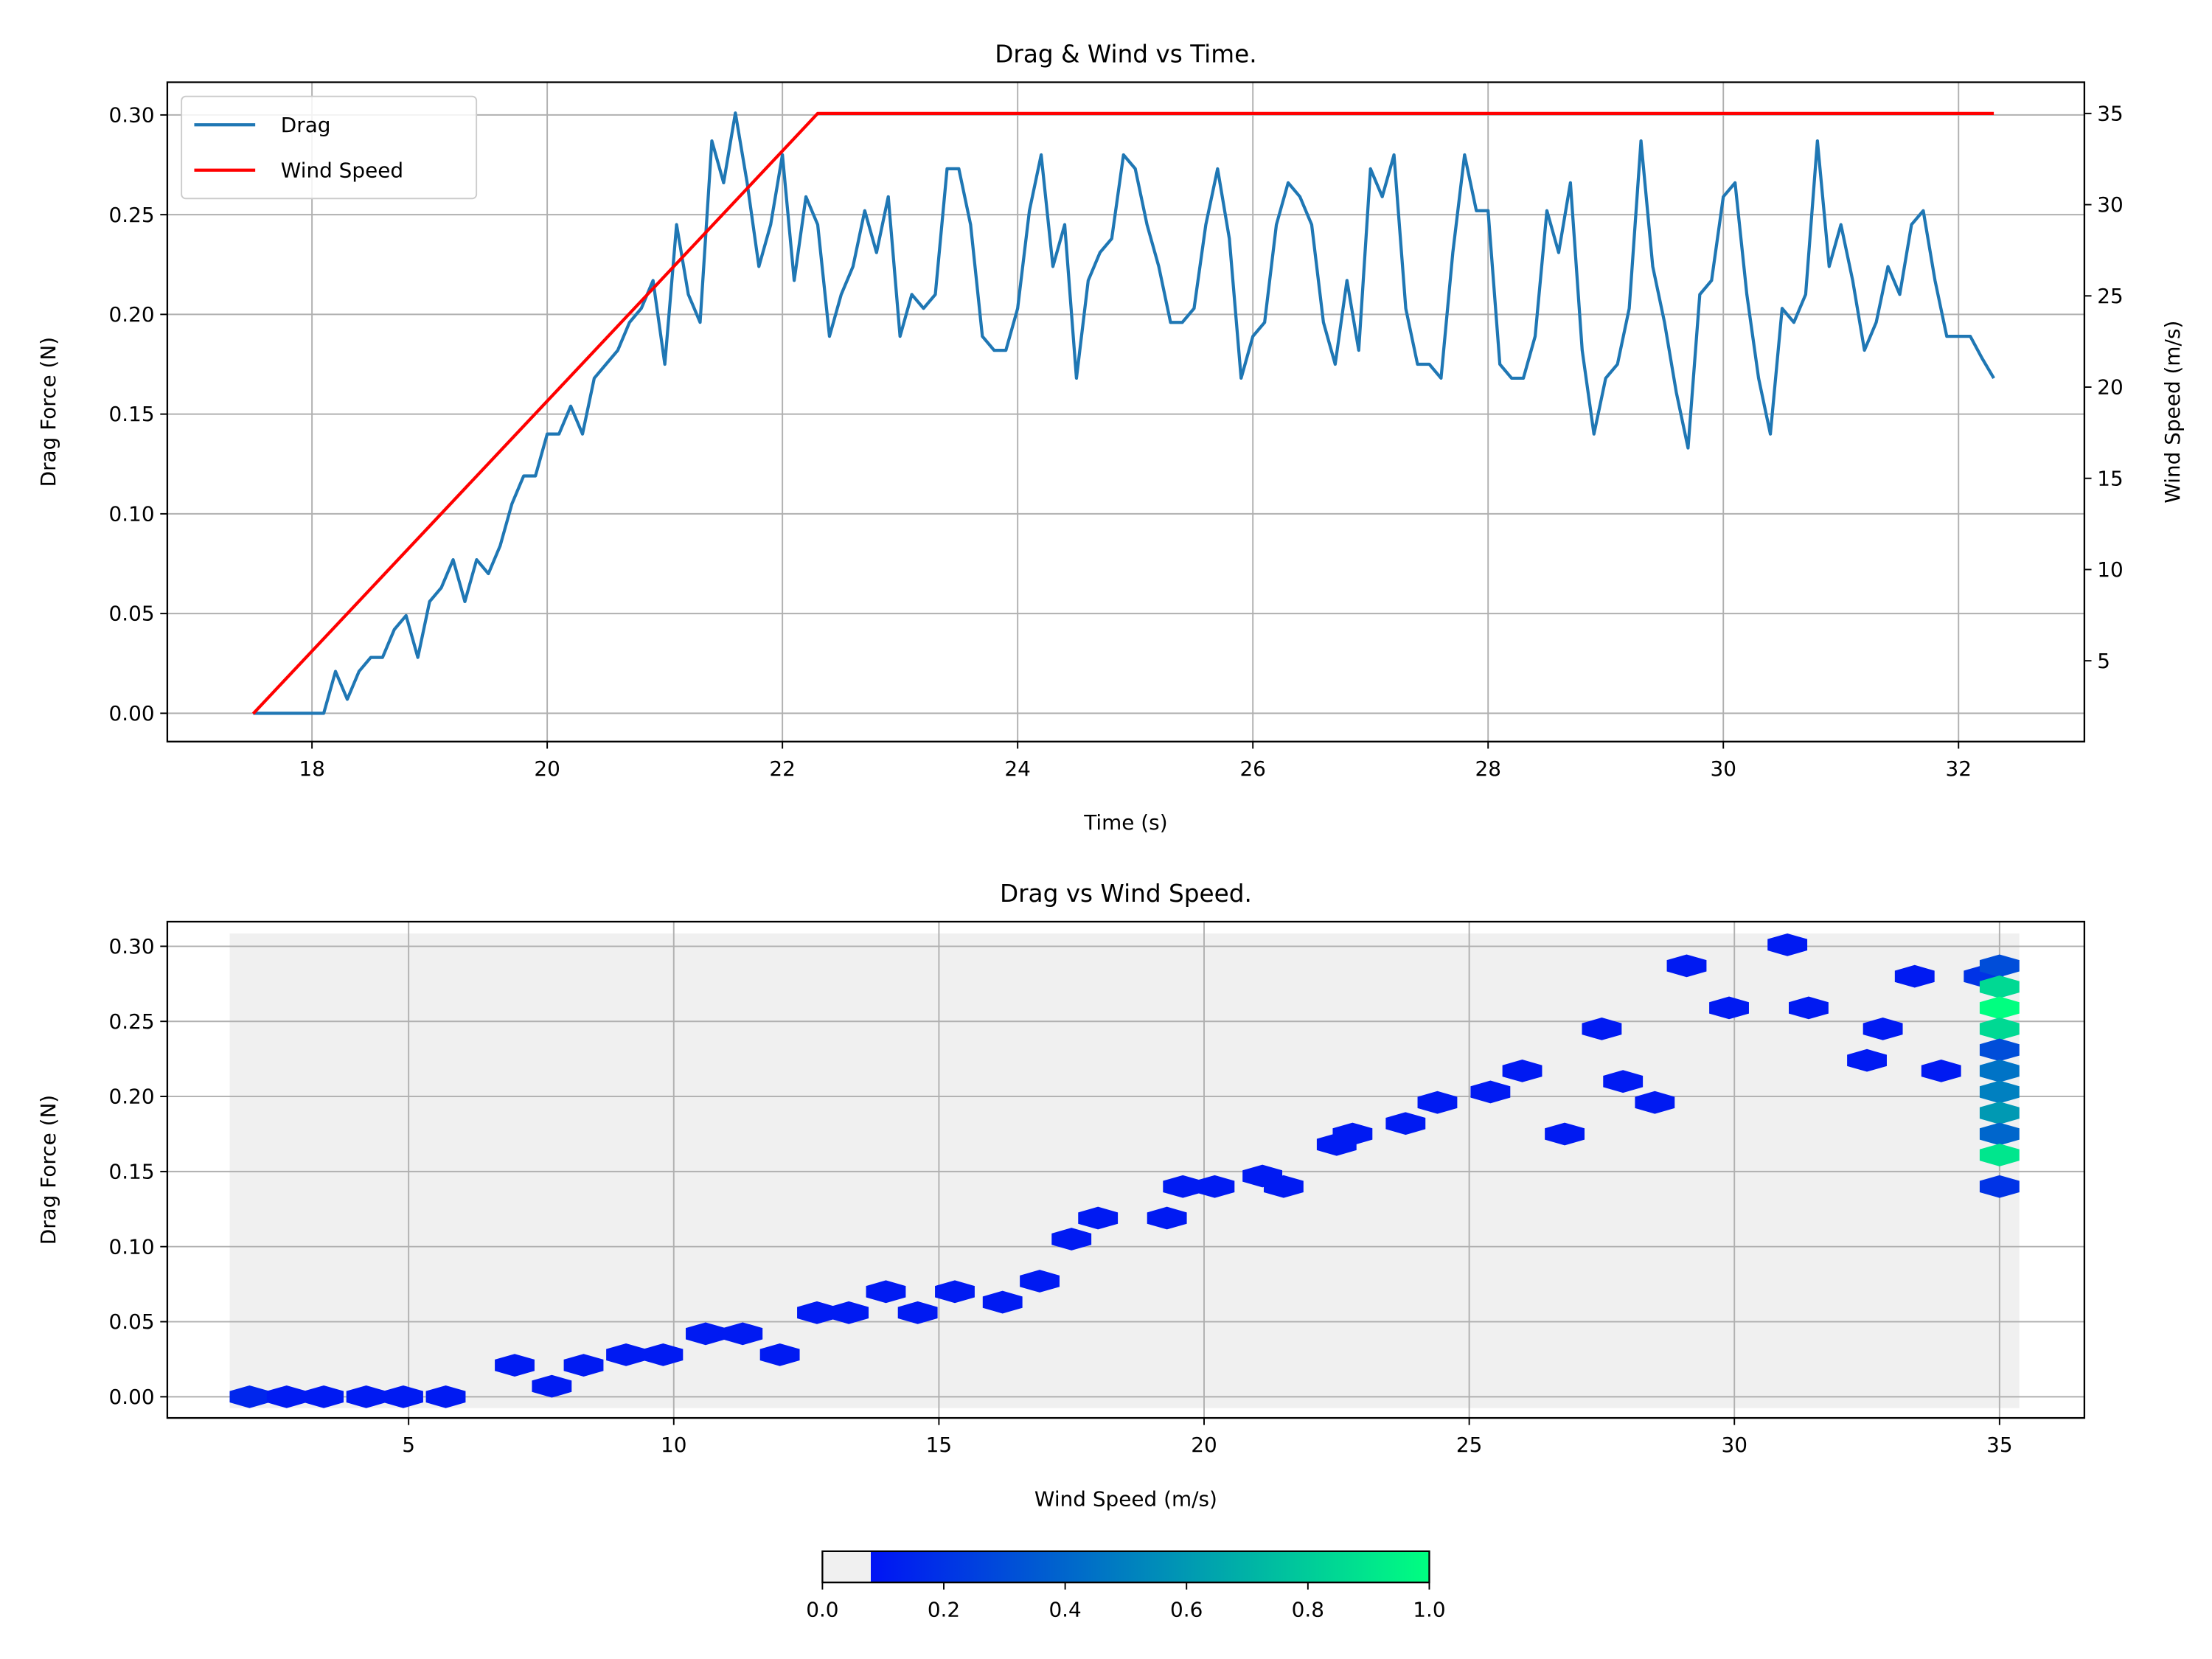  What do you see at coordinates (673, 1445) in the screenshot?
I see `x-tick-label: 10` at bounding box center [673, 1445].